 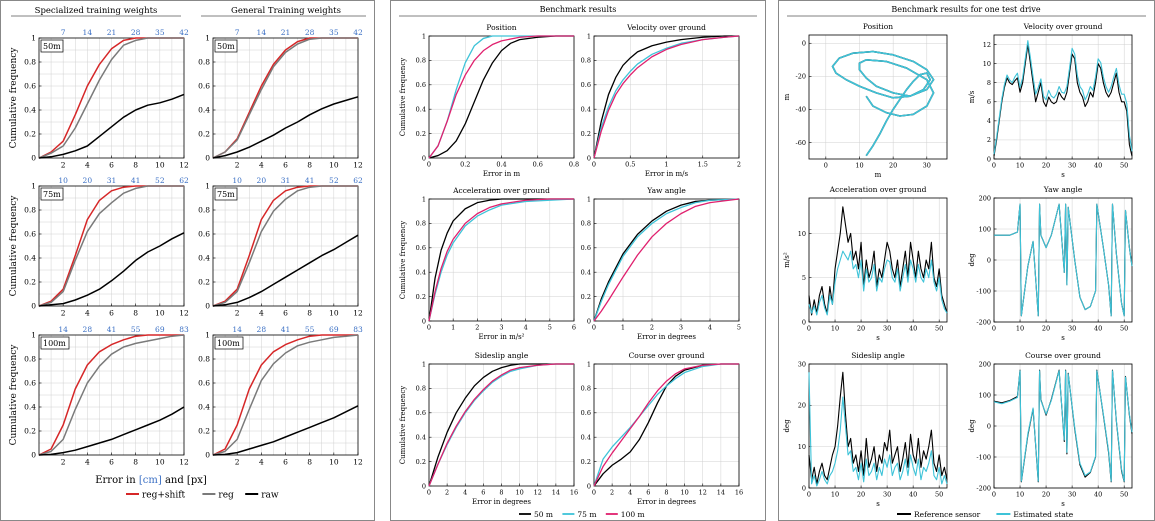 I want to click on x-tick-label: 1, so click(x=453, y=328).